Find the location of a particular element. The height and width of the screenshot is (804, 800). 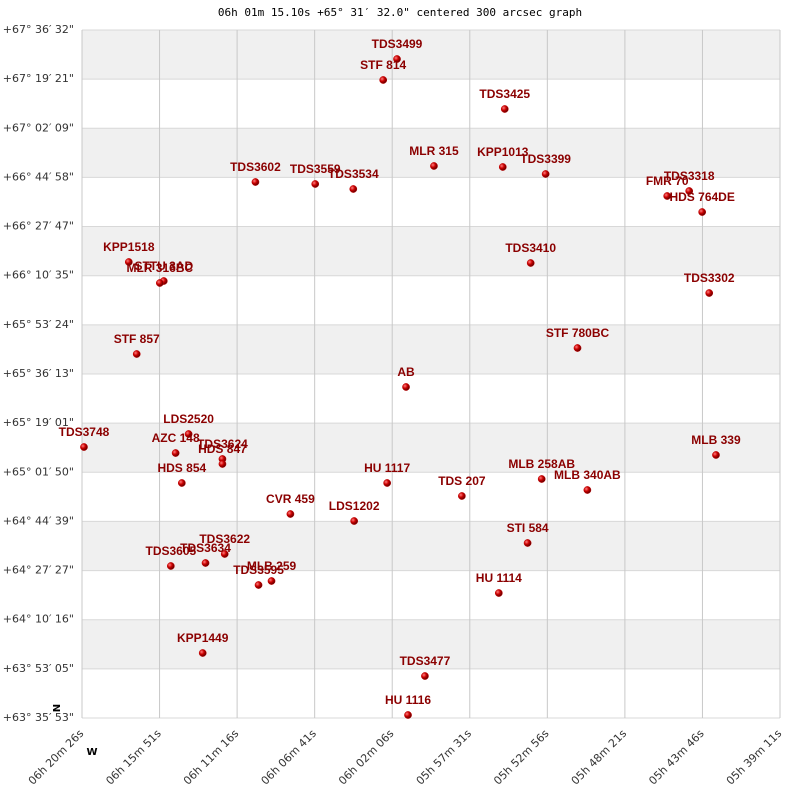

point-label: AZC 148 is located at coordinates (176, 438).